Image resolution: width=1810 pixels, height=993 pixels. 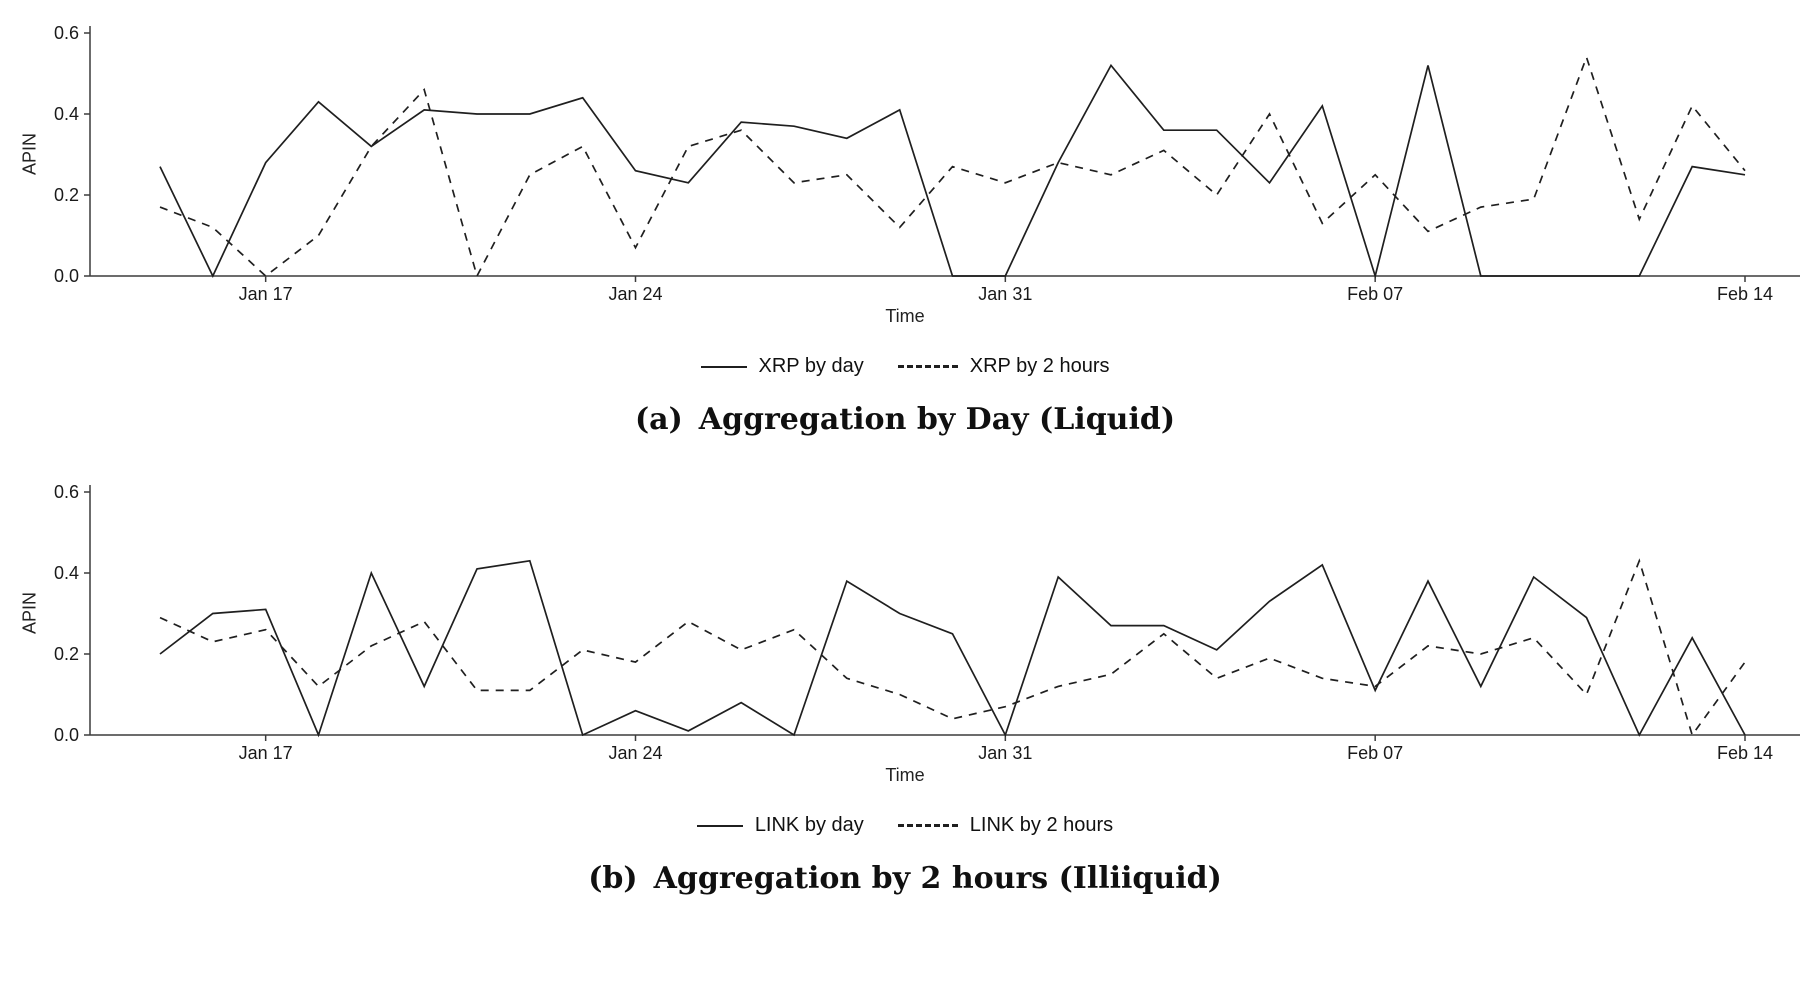 What do you see at coordinates (613, 878) in the screenshot?
I see `caption-prefix: (b)` at bounding box center [613, 878].